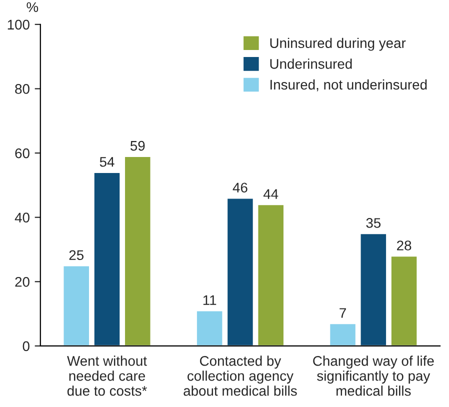  I want to click on data-label: 54, so click(107, 162).